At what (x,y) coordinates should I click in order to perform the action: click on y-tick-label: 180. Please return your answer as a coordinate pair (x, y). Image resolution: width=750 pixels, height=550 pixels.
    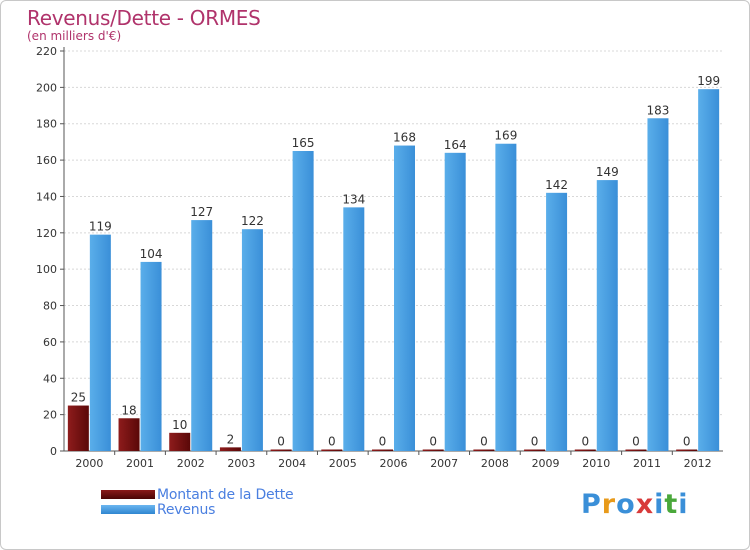
    Looking at the image, I should click on (46, 124).